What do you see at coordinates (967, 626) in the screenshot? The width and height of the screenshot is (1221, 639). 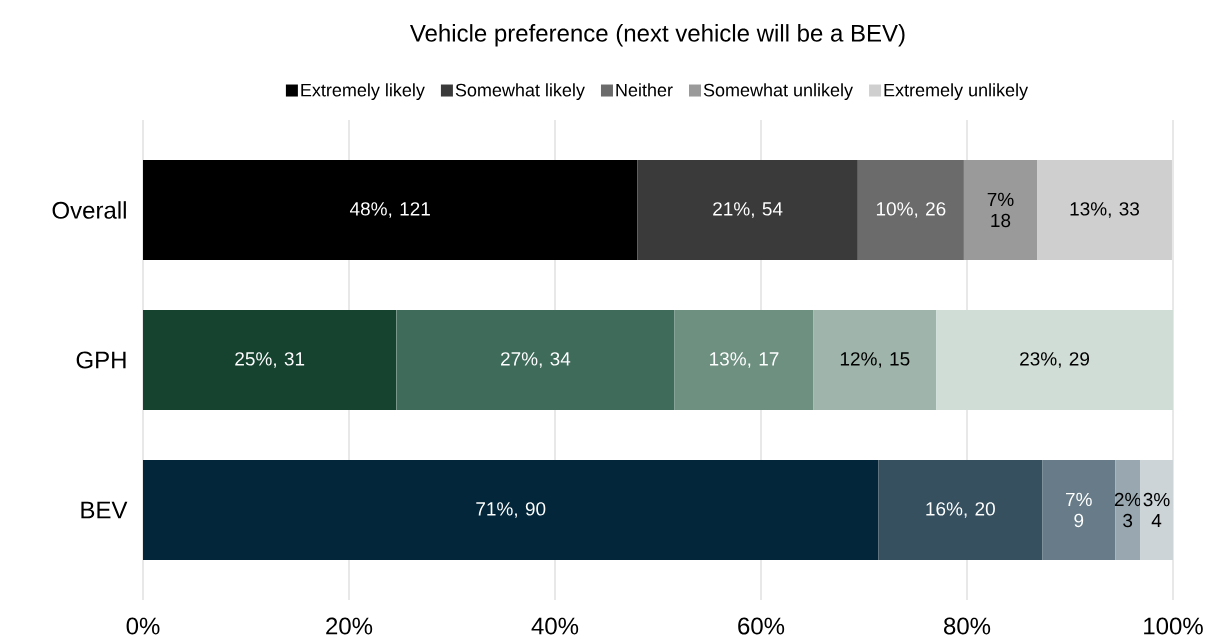 I see `x-tick-label: 80%` at bounding box center [967, 626].